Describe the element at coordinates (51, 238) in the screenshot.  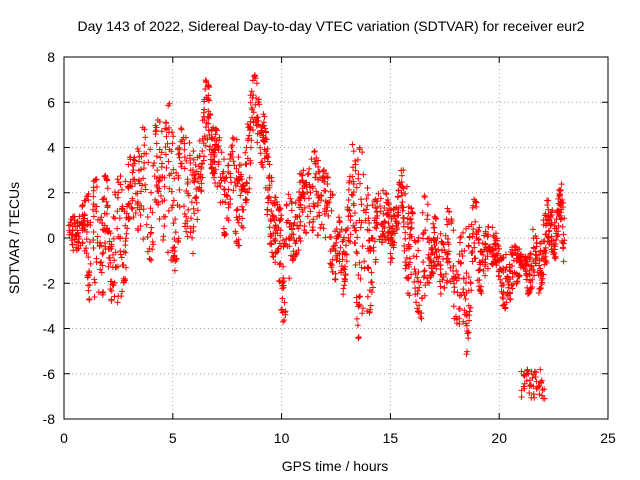
I see `y-tick-label: 0` at that location.